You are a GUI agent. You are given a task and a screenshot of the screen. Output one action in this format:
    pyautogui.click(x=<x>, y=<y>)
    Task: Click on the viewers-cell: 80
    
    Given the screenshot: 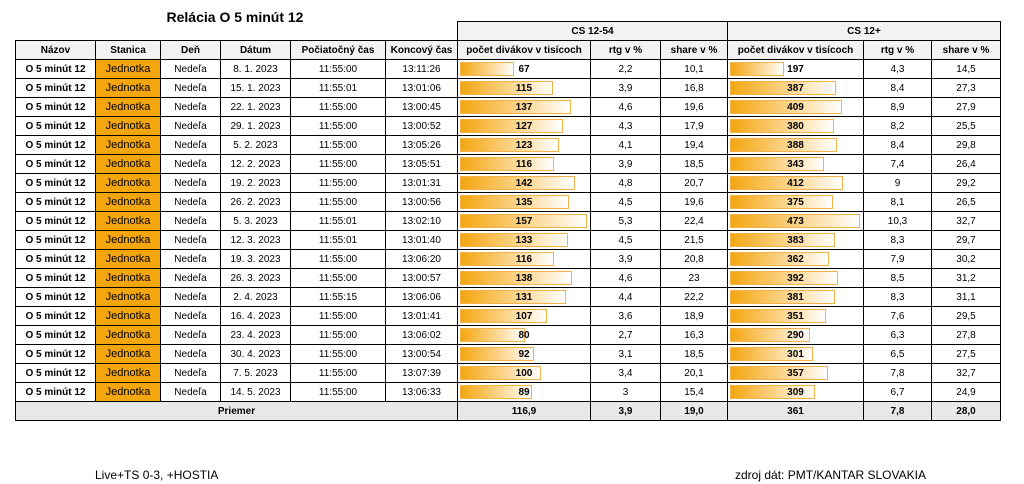 What is the action you would take?
    pyautogui.click(x=524, y=335)
    